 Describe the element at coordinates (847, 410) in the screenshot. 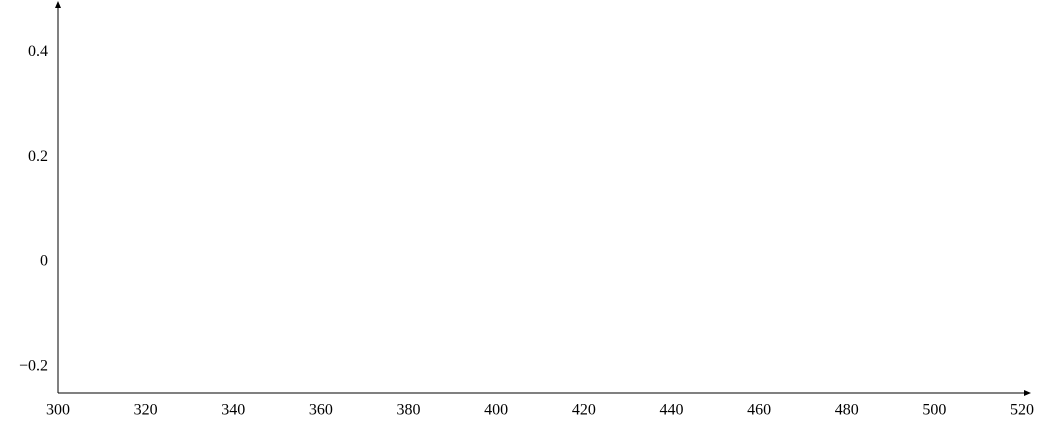

I see `x-tick-label: 480` at that location.